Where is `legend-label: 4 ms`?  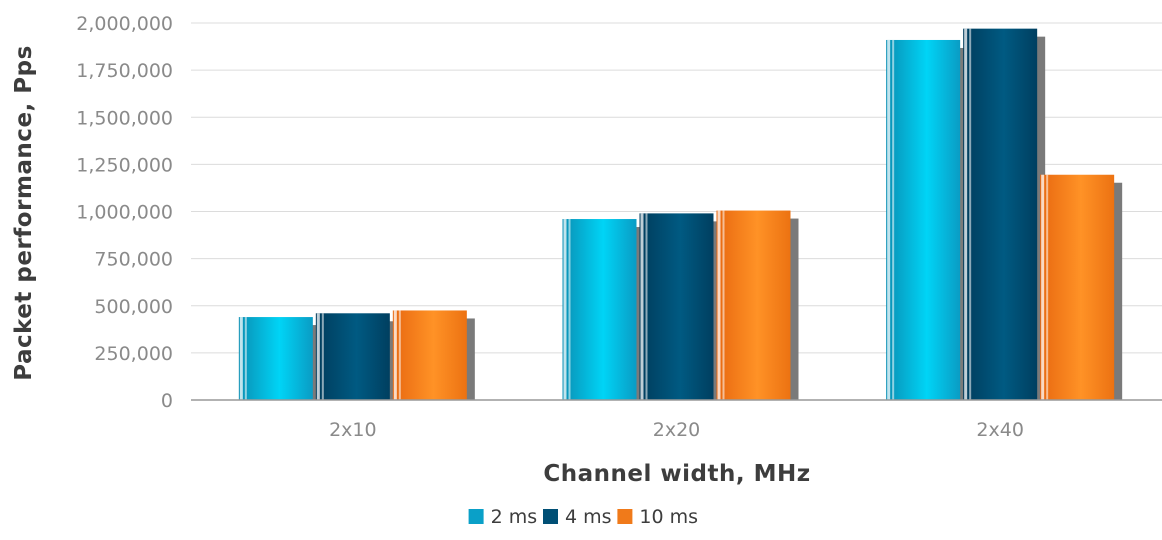
legend-label: 4 ms is located at coordinates (588, 517).